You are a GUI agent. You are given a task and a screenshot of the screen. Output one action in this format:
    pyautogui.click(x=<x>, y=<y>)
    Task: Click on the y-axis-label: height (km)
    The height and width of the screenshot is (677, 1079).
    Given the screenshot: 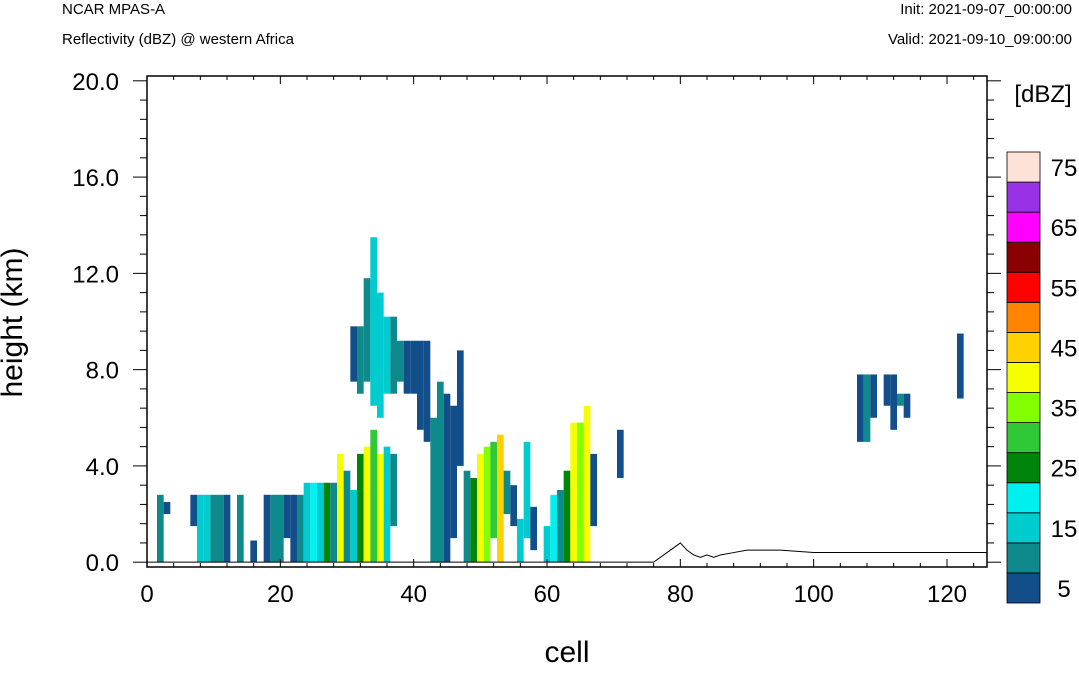 What is the action you would take?
    pyautogui.click(x=14, y=322)
    